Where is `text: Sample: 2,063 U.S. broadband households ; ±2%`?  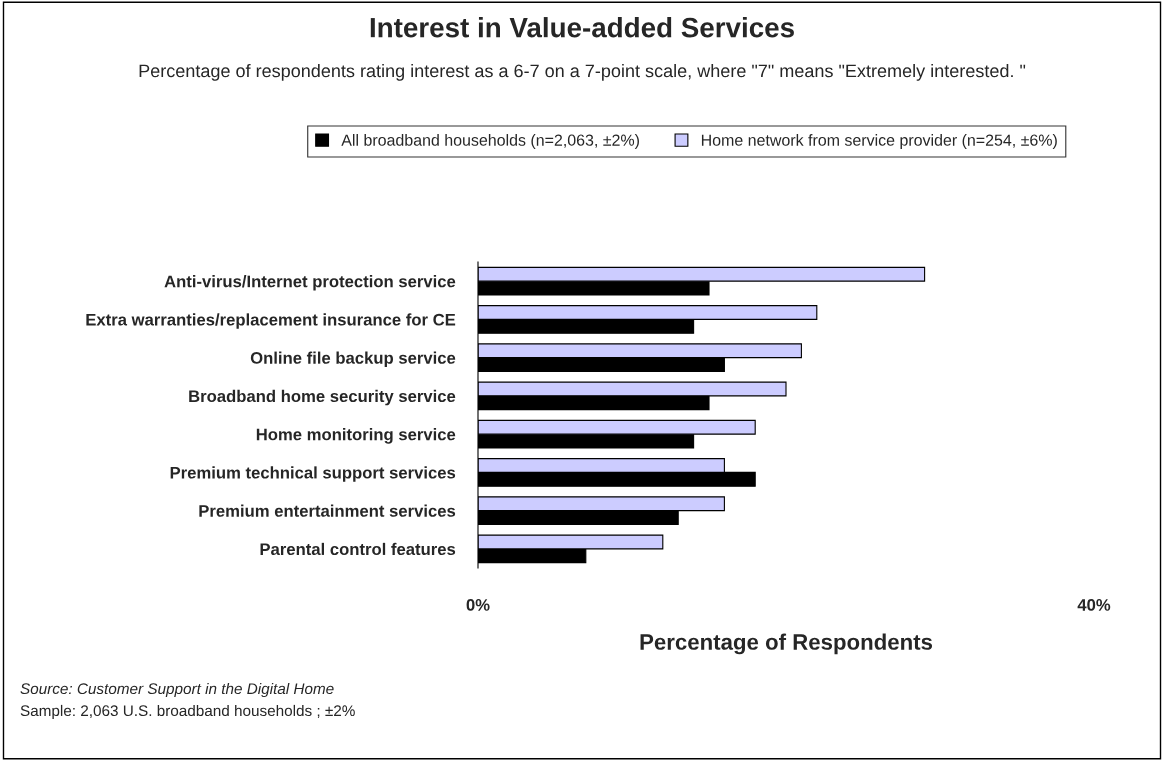
text: Sample: 2,063 U.S. broadband households ; ±2% is located at coordinates (187, 712).